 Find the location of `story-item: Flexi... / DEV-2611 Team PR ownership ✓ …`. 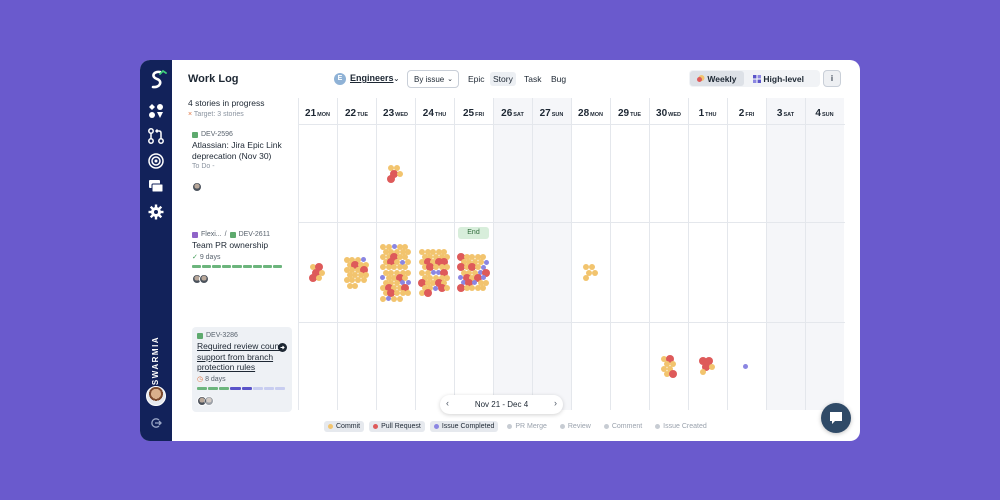

story-item: Flexi... / DEV-2611 Team PR ownership ✓ … is located at coordinates (242, 257).